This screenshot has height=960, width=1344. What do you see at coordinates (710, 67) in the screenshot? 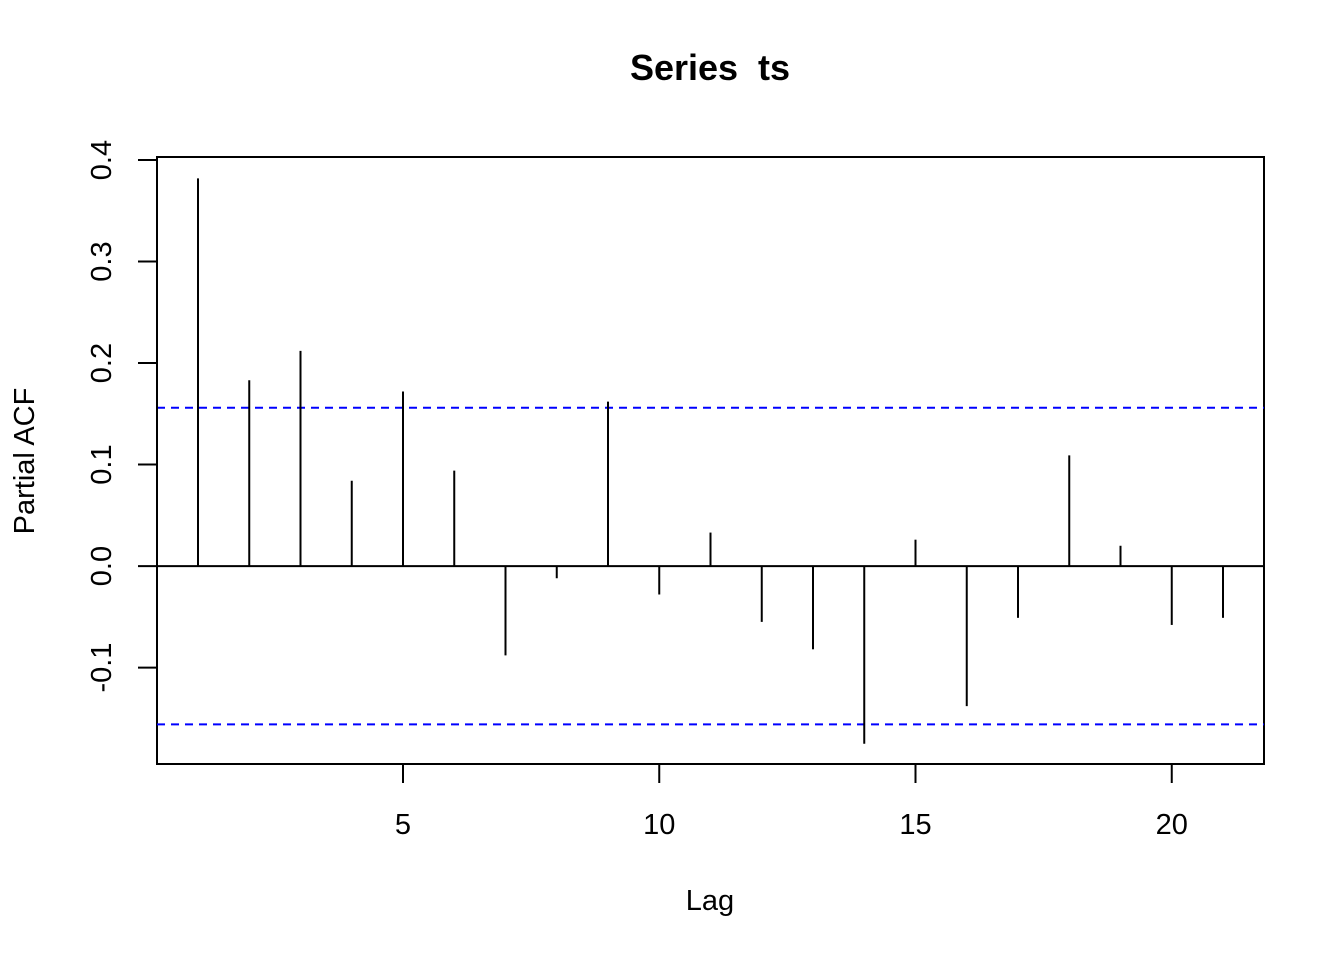
I see `chart-title: Series ts` at bounding box center [710, 67].